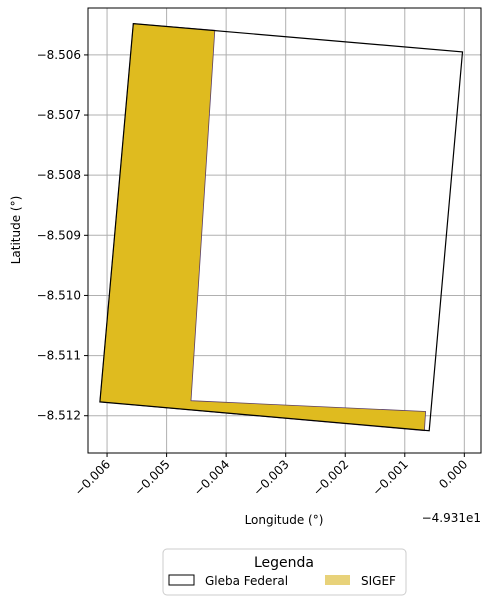  I want to click on y-tick-label: −8.507, so click(59, 115).